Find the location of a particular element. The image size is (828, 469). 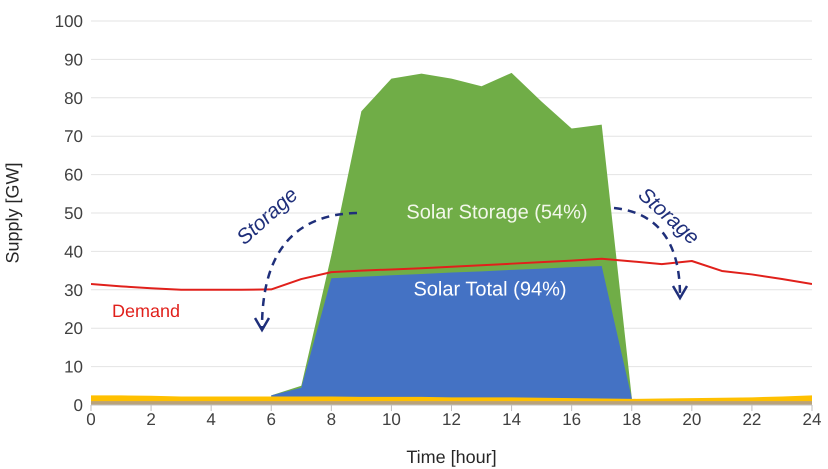

series-label: Demand is located at coordinates (146, 310).